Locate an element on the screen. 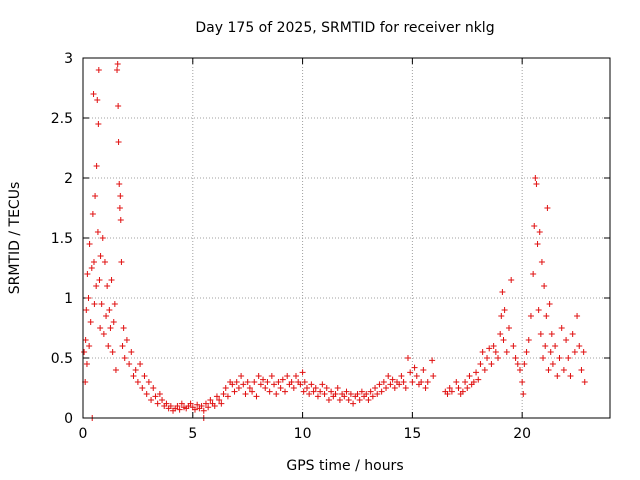  x-tick-label: 20 is located at coordinates (522, 434).